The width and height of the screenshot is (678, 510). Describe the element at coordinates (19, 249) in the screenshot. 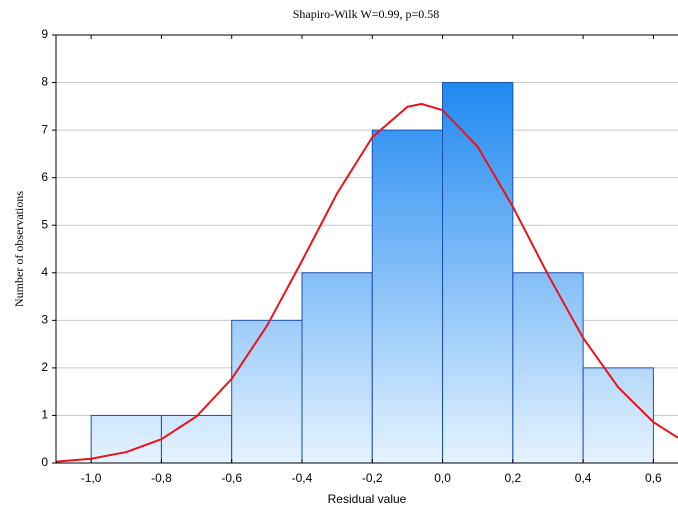

I see `y-axis-label: Number of observations` at that location.